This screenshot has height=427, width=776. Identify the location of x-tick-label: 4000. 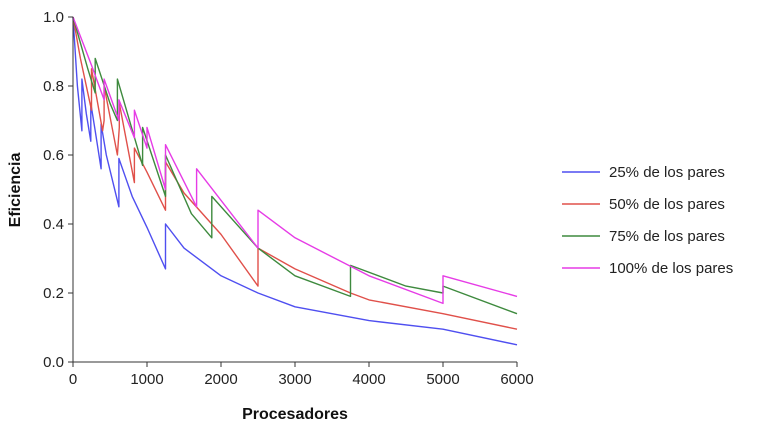
(368, 379).